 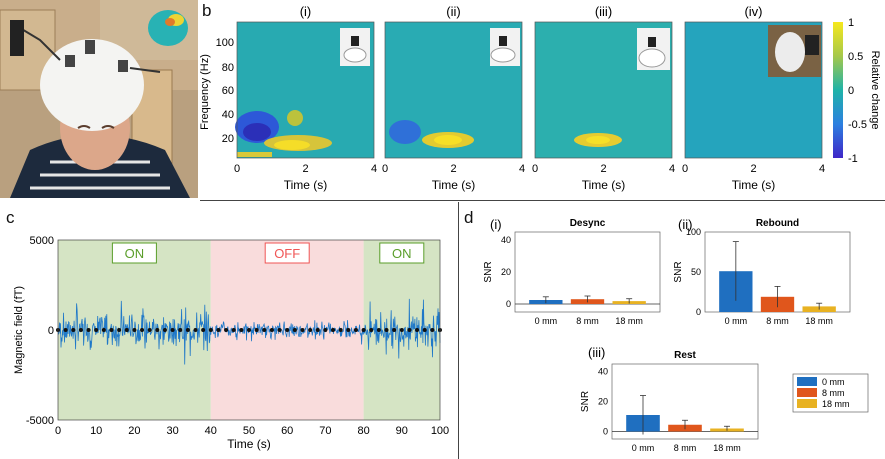 I want to click on spectrogram-iv, so click(x=753, y=90).